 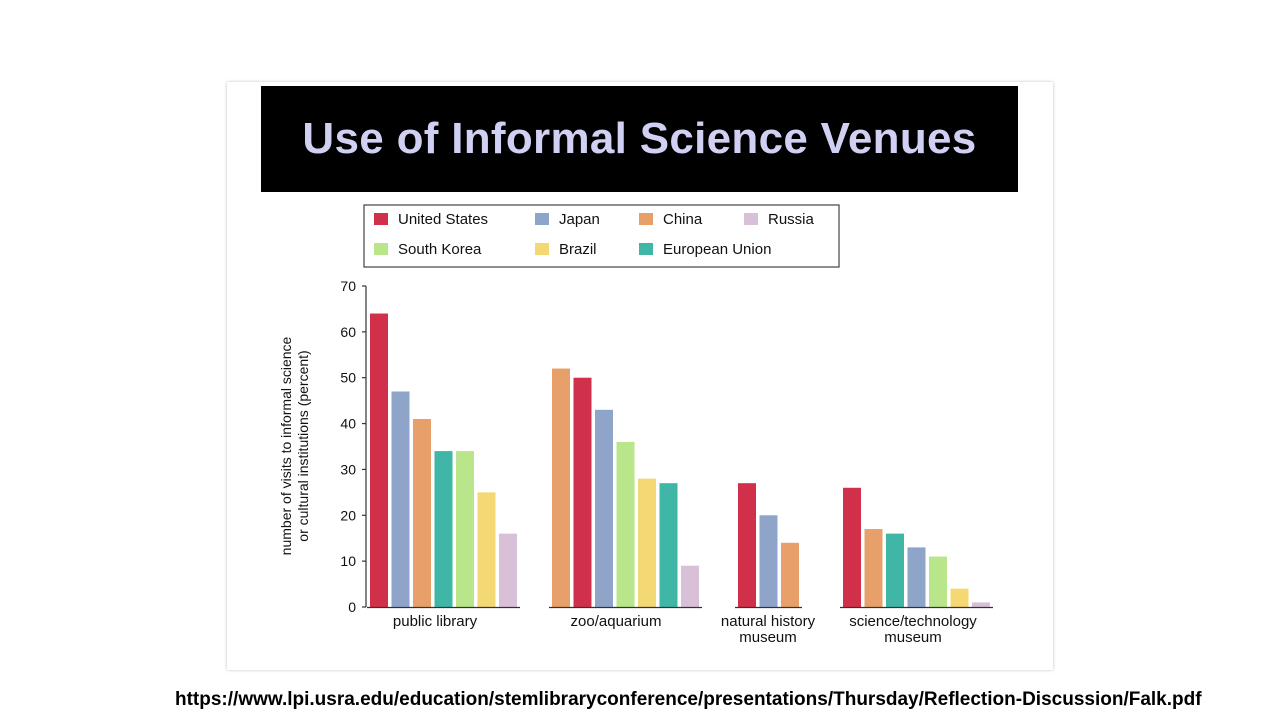 What do you see at coordinates (578, 249) in the screenshot?
I see `legend-label: Brazil` at bounding box center [578, 249].